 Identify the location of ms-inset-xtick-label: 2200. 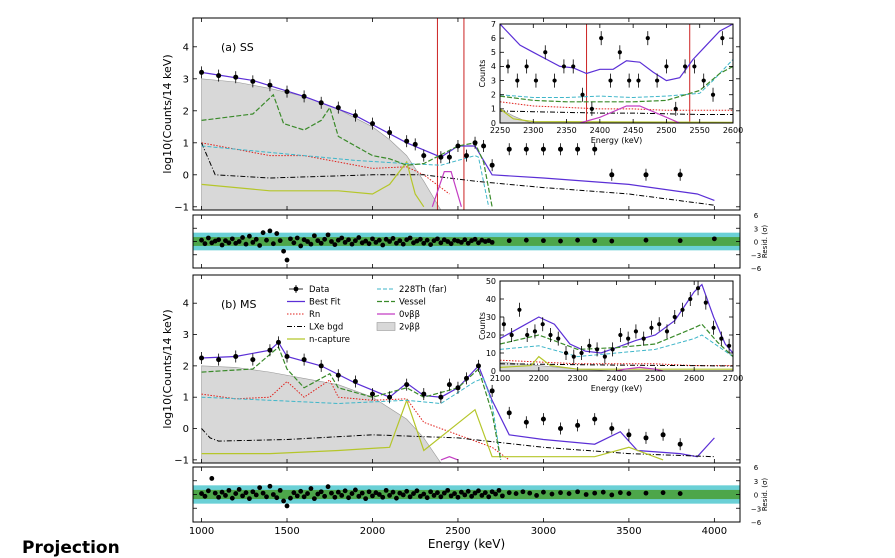
(539, 378).